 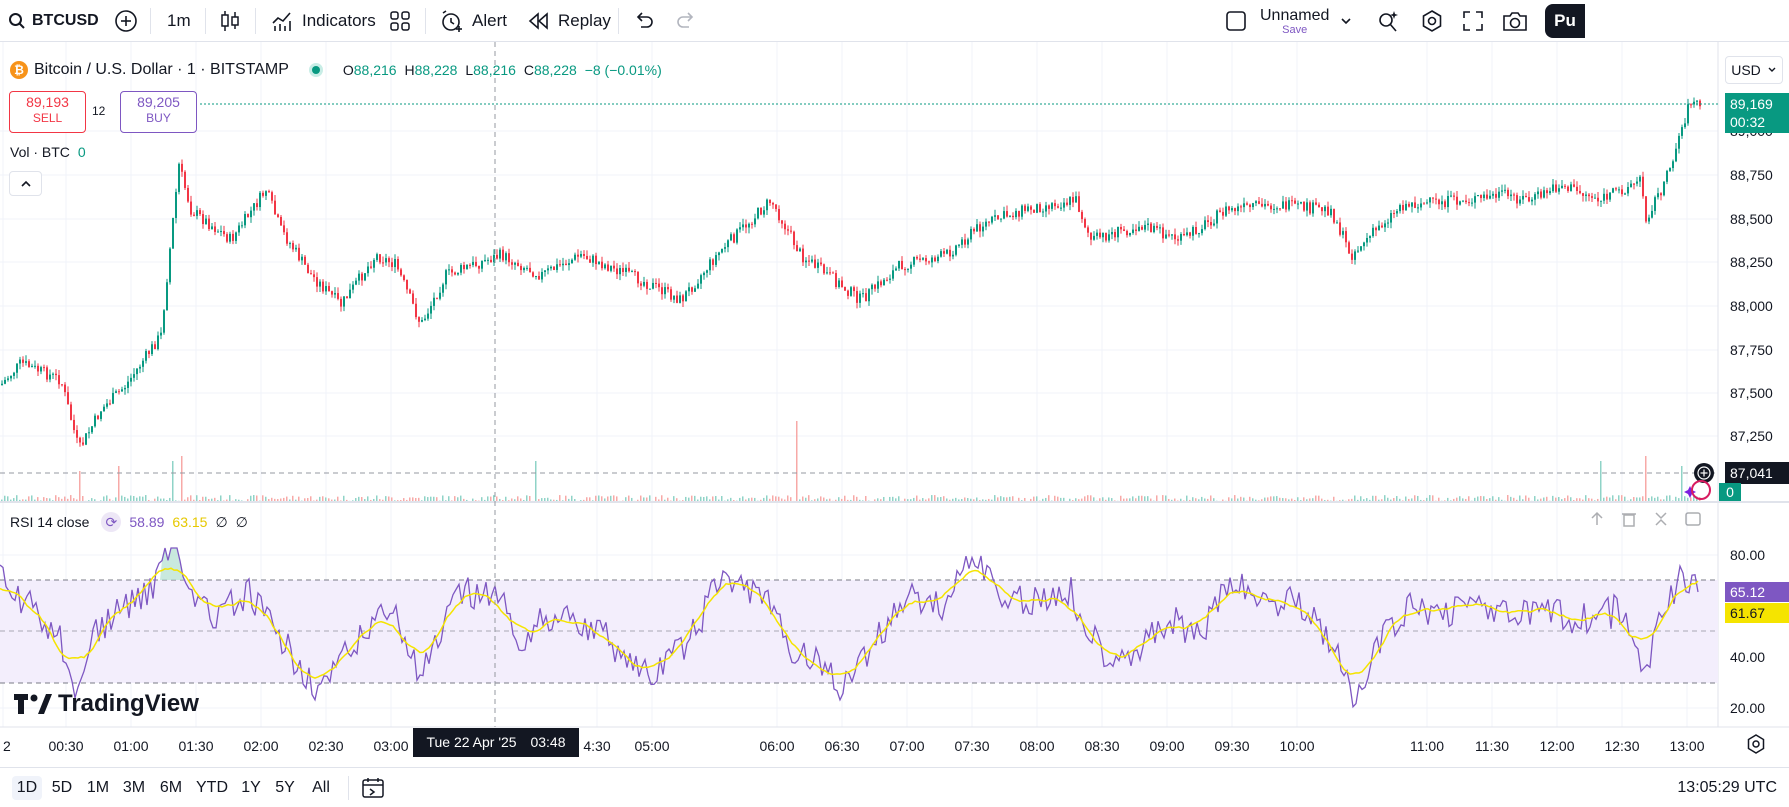 I want to click on add-alert-plus-button, so click(x=1704, y=473).